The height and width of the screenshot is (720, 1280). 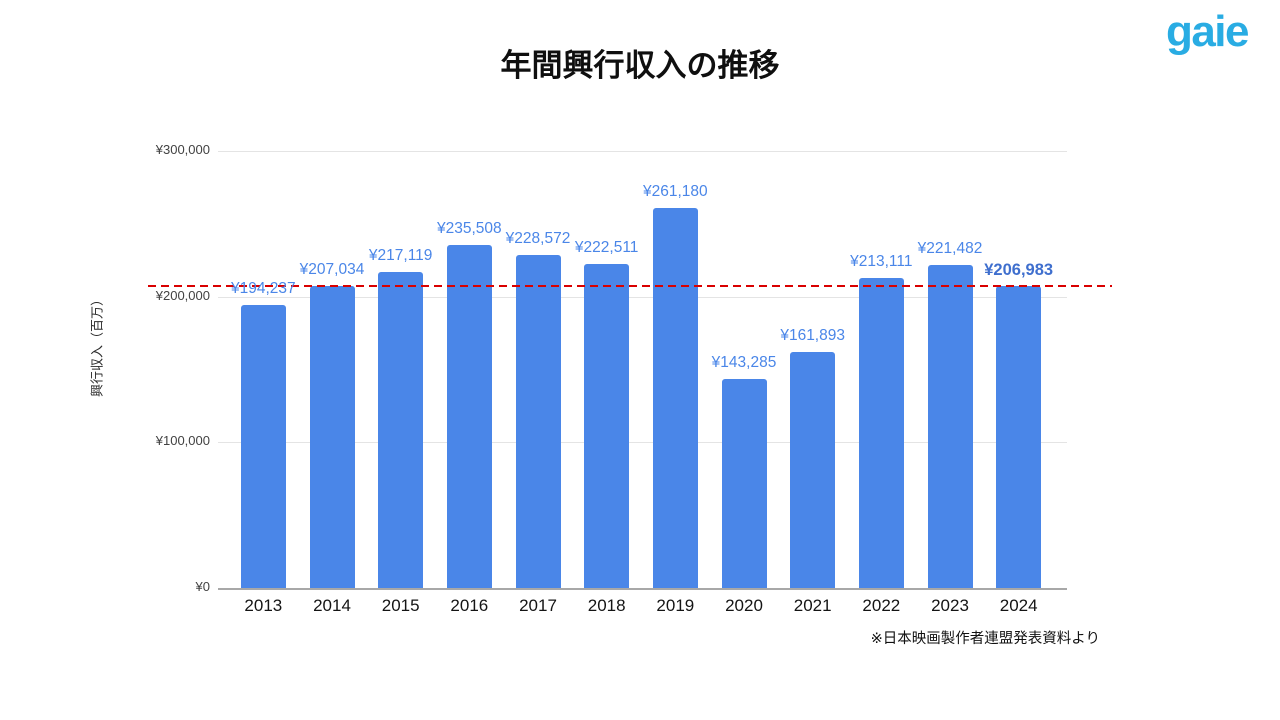 I want to click on y-tick-label: ¥100,000, so click(x=182, y=441).